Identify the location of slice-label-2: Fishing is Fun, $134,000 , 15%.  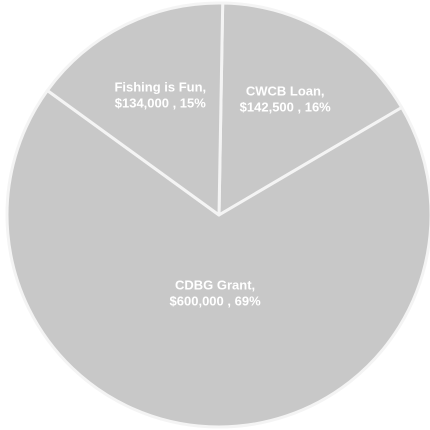
(160, 94).